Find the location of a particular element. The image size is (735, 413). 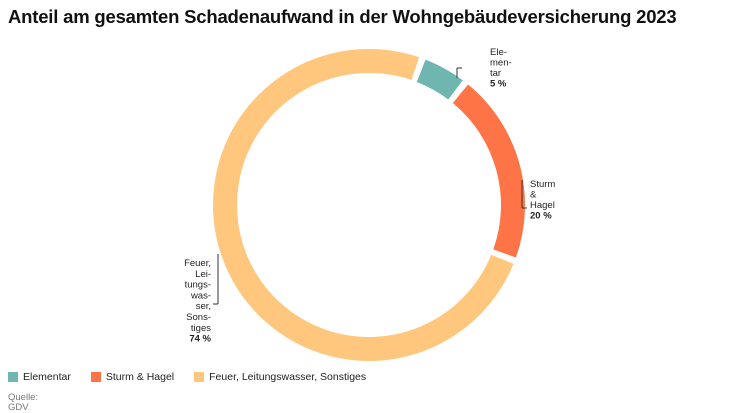

legend-item-sturm-hagel: Sturm & Hagel is located at coordinates (132, 377).